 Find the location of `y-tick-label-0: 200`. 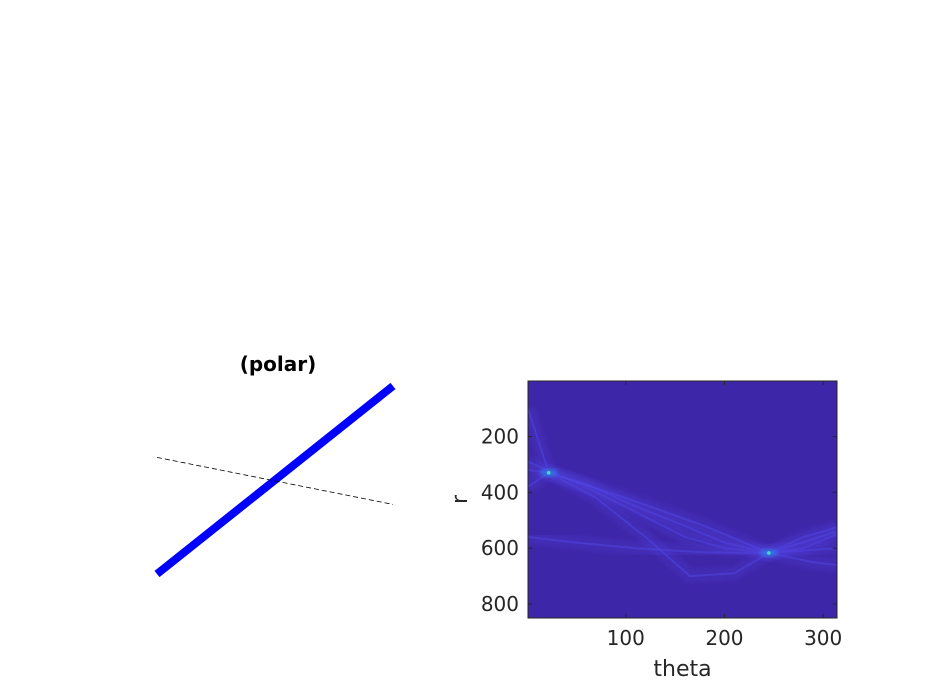

y-tick-label-0: 200 is located at coordinates (500, 437).